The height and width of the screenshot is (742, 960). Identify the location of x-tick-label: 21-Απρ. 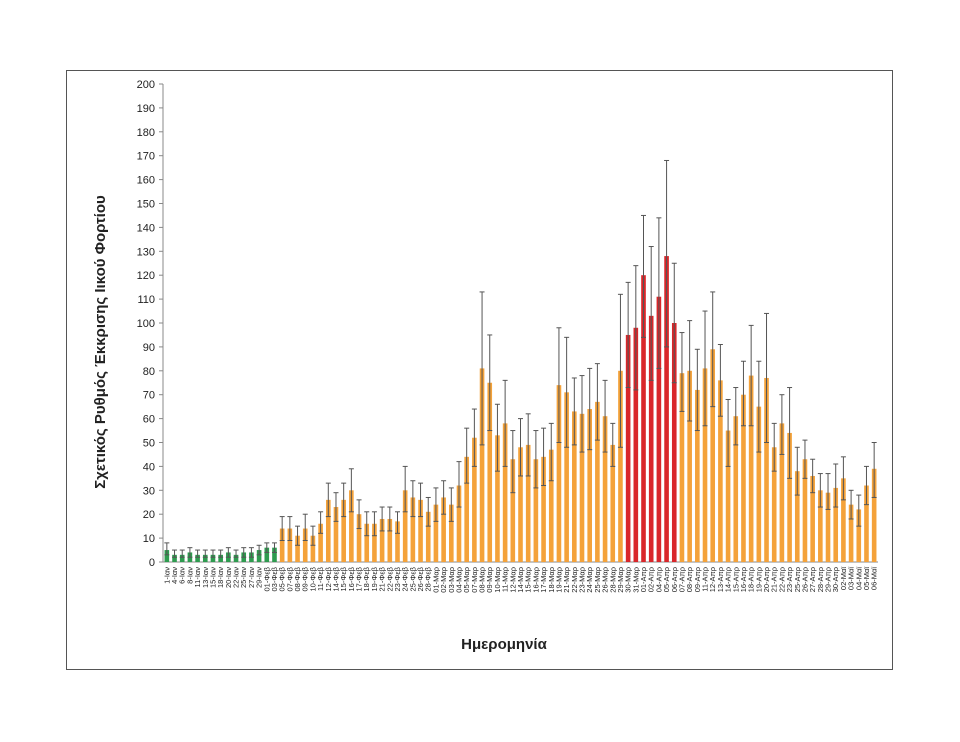
(774, 579).